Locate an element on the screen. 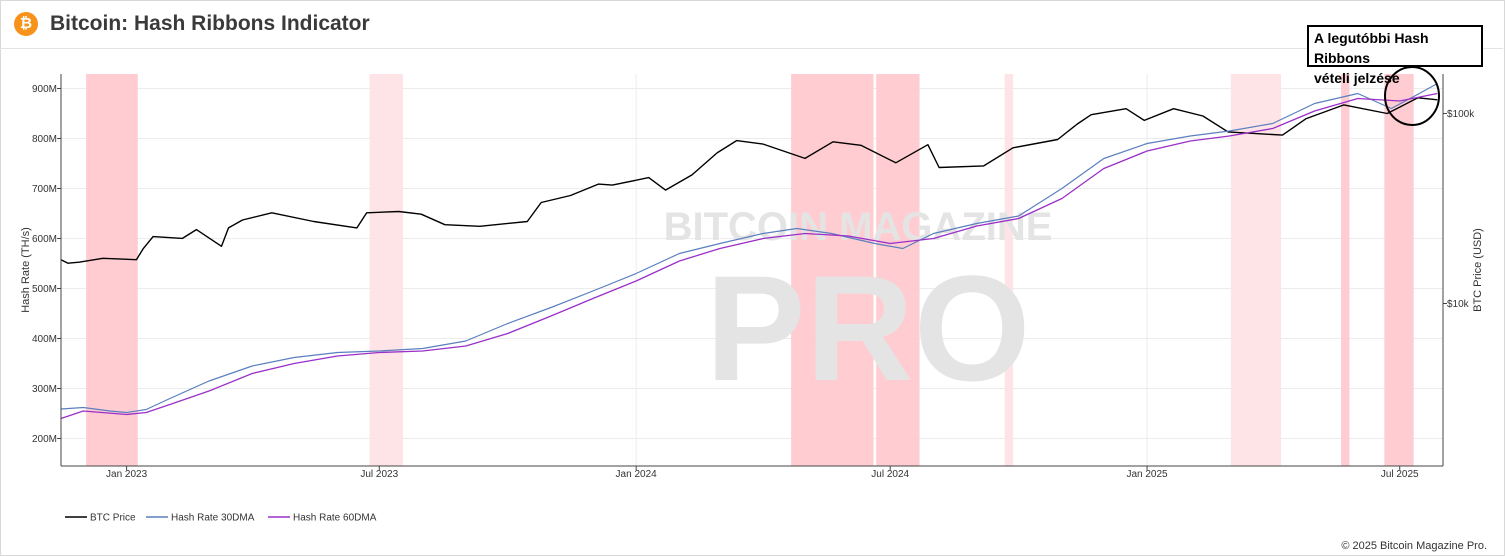  y-tick-label: 500M is located at coordinates (44, 289).